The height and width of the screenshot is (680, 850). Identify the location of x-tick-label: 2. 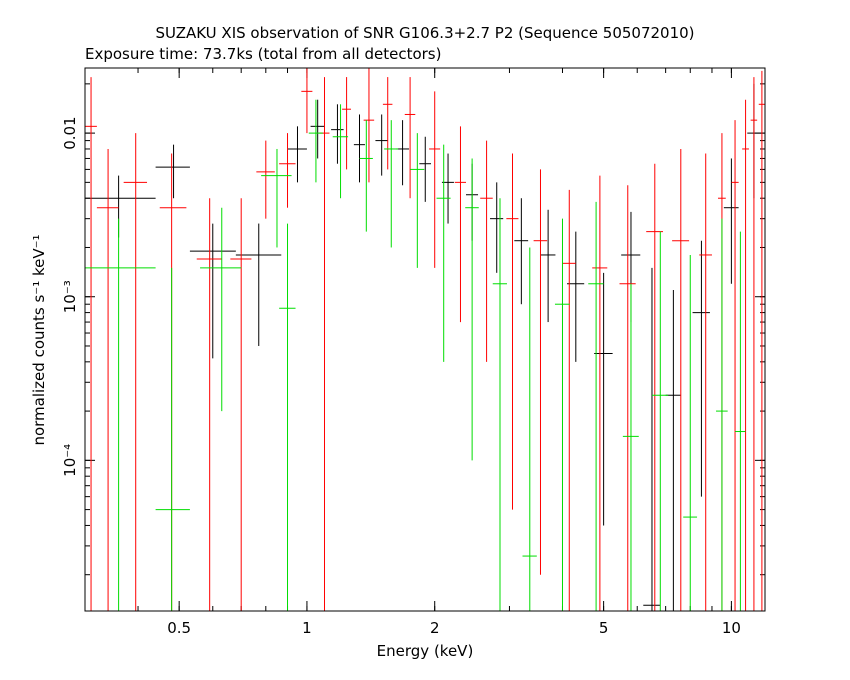
(435, 628).